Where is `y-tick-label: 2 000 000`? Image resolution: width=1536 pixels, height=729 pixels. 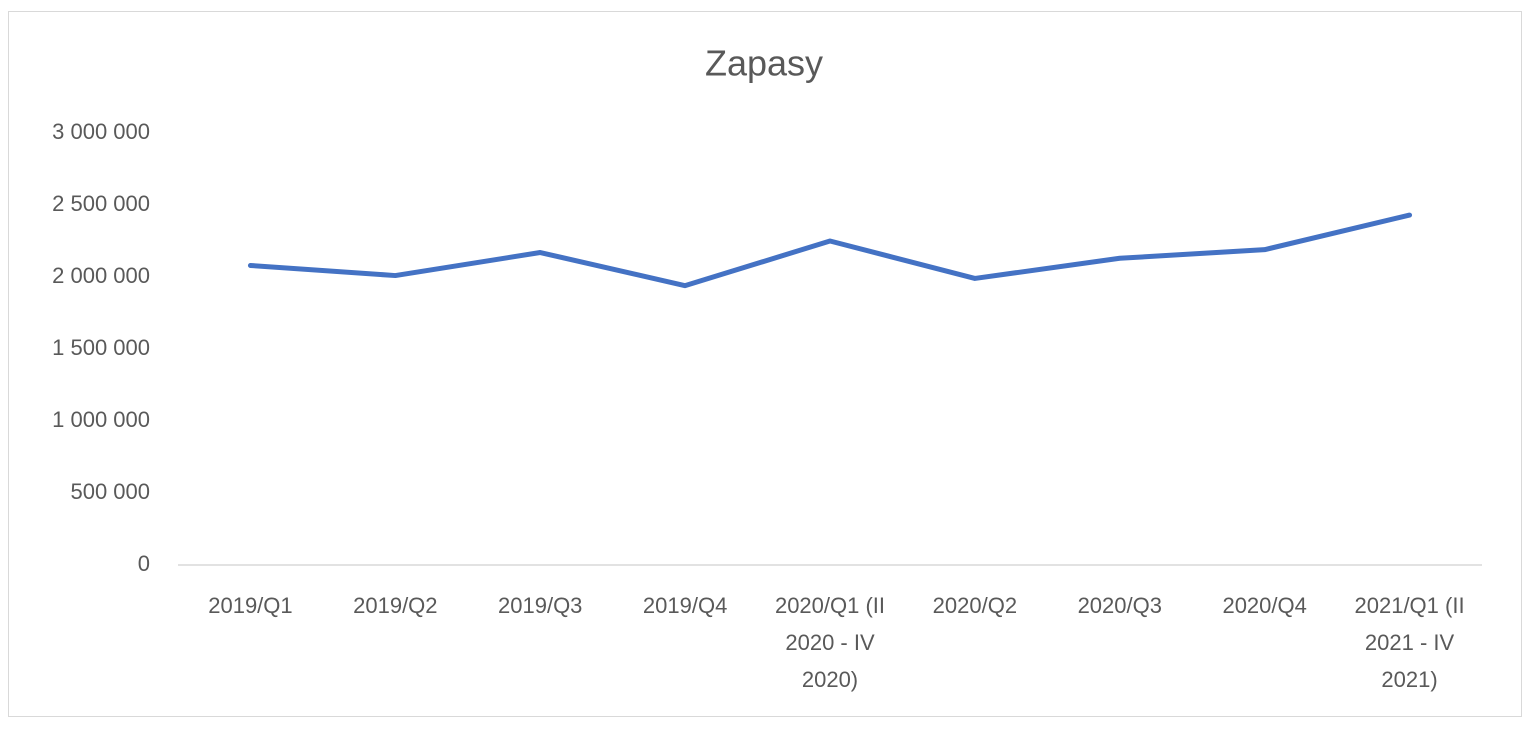
y-tick-label: 2 000 000 is located at coordinates (101, 275).